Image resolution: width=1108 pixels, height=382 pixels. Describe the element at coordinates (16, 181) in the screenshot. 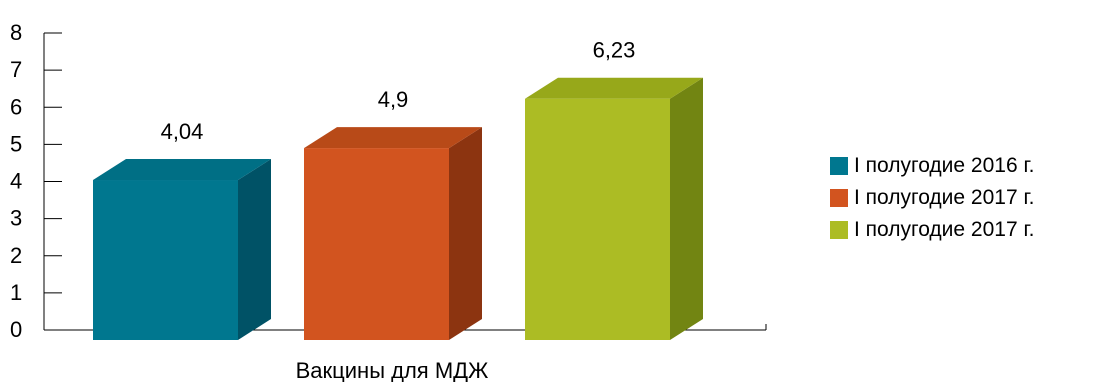

I see `y-tick-label: 4` at that location.